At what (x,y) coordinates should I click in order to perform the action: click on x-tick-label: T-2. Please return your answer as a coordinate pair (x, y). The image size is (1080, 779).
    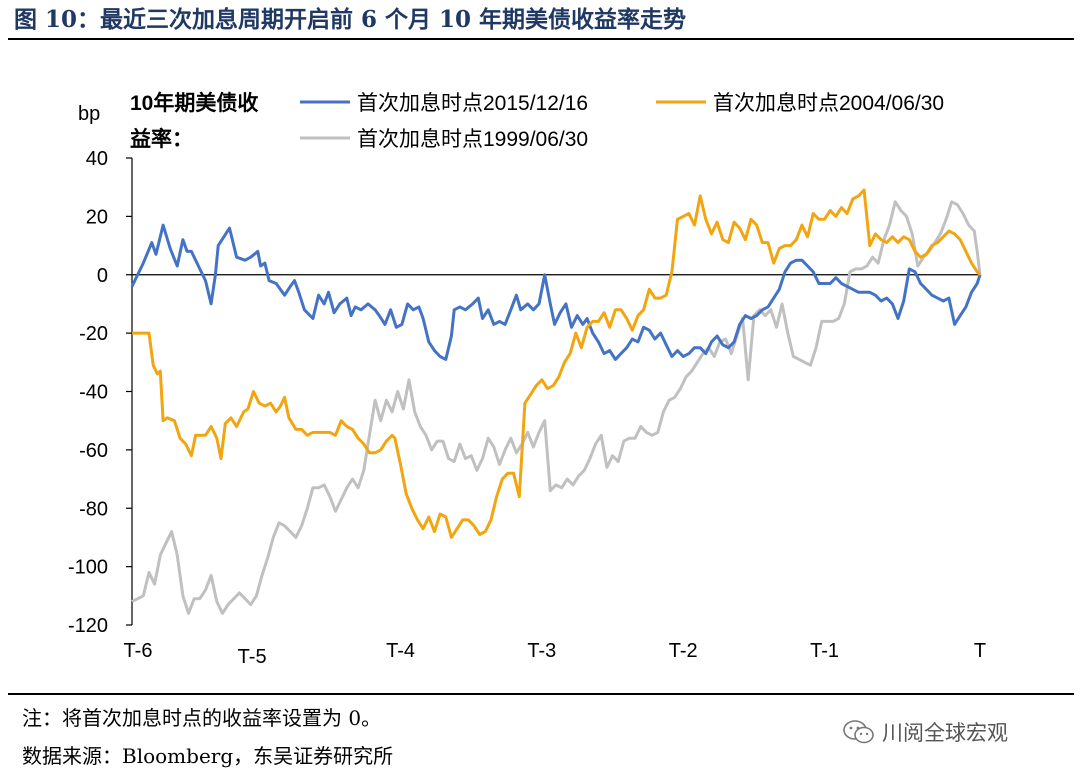
    Looking at the image, I should click on (683, 651).